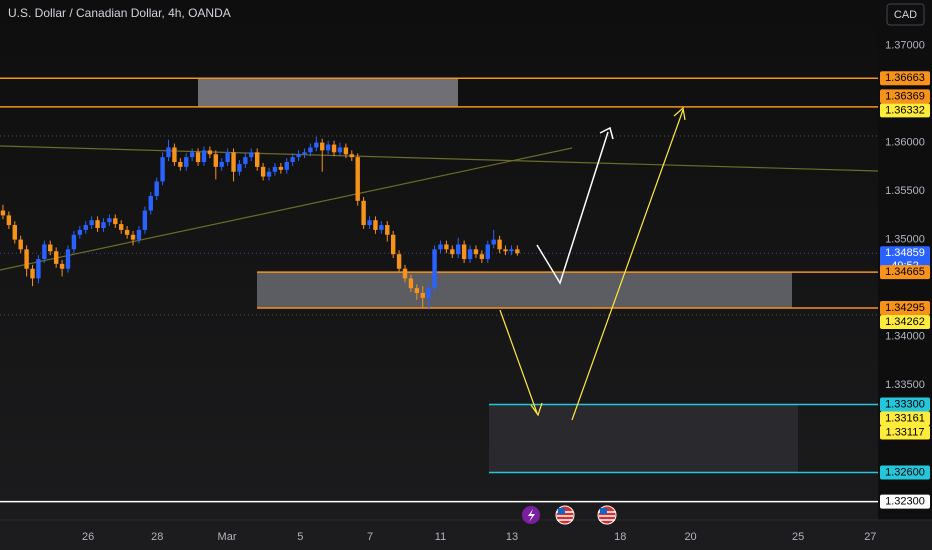 The width and height of the screenshot is (932, 550). I want to click on y-tick-label: 1.37000, so click(905, 46).